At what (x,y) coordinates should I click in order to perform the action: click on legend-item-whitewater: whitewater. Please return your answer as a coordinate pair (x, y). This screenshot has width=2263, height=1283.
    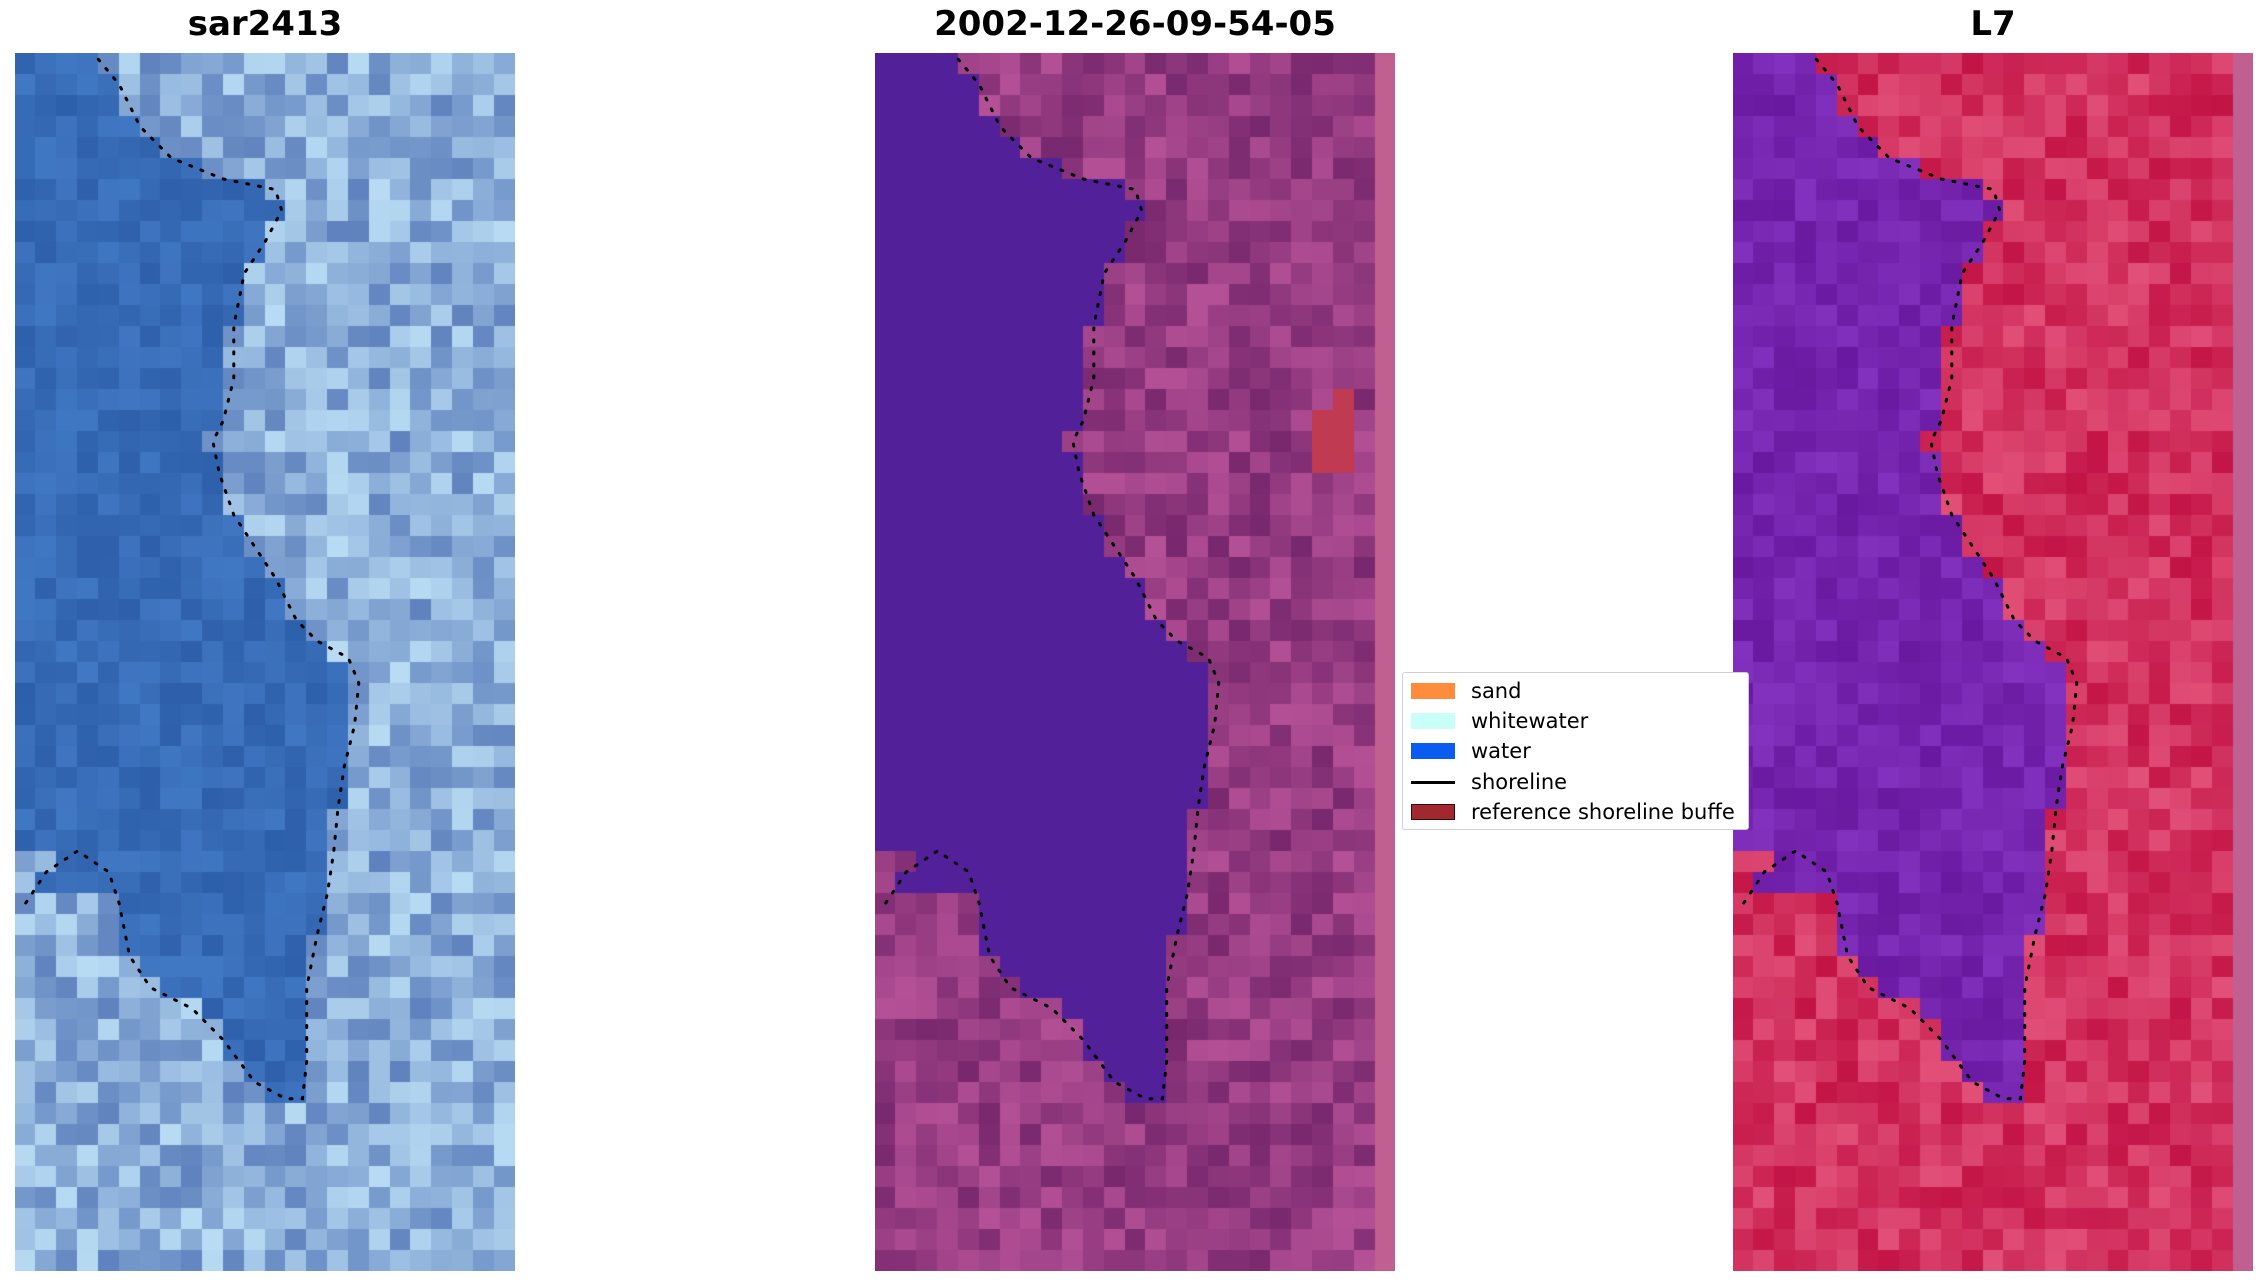
    Looking at the image, I should click on (1499, 721).